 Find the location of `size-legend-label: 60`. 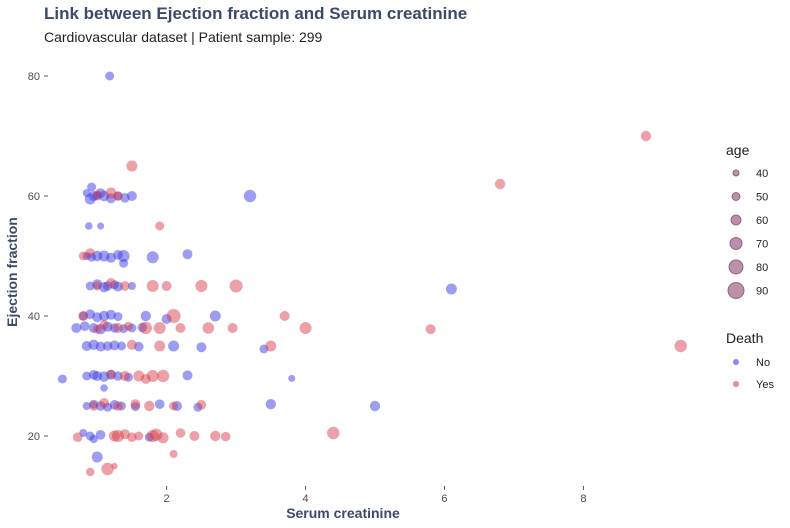

size-legend-label: 60 is located at coordinates (762, 221).